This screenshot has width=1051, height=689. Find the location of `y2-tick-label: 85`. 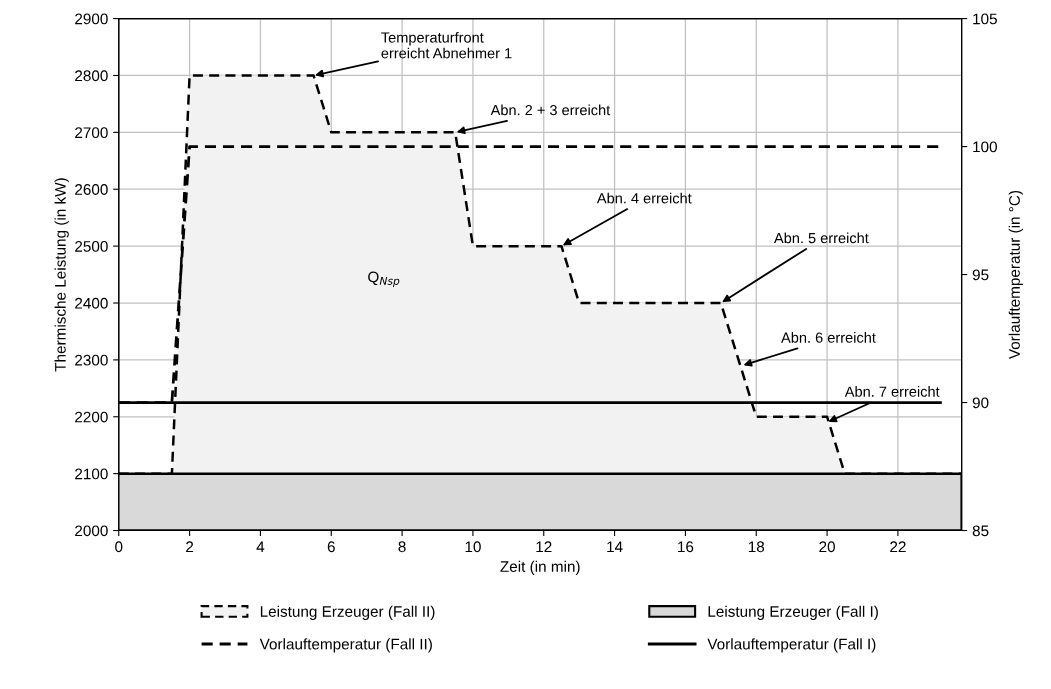

y2-tick-label: 85 is located at coordinates (980, 531).